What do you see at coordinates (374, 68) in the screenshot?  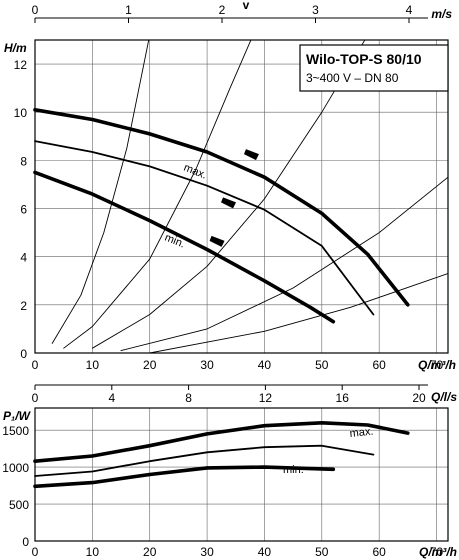 I see `title-box` at bounding box center [374, 68].